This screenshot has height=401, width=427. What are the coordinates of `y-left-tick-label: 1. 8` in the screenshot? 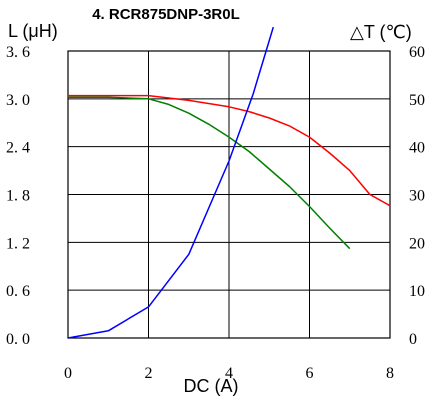 It's located at (18, 196).